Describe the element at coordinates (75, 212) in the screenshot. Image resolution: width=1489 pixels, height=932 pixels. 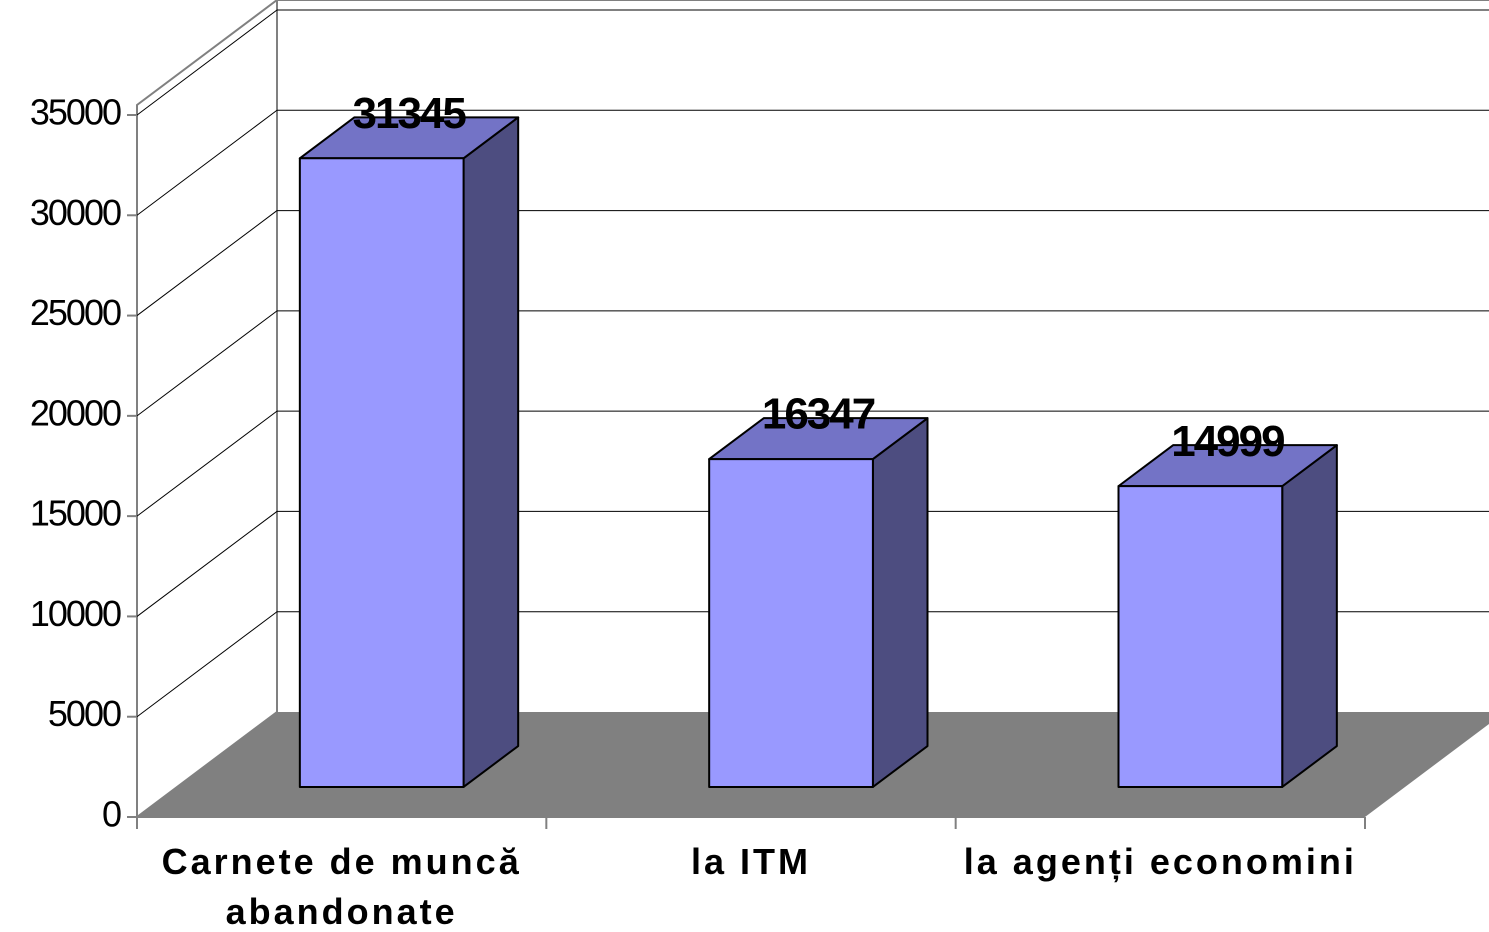
I see `y-tick-label: 30000` at that location.